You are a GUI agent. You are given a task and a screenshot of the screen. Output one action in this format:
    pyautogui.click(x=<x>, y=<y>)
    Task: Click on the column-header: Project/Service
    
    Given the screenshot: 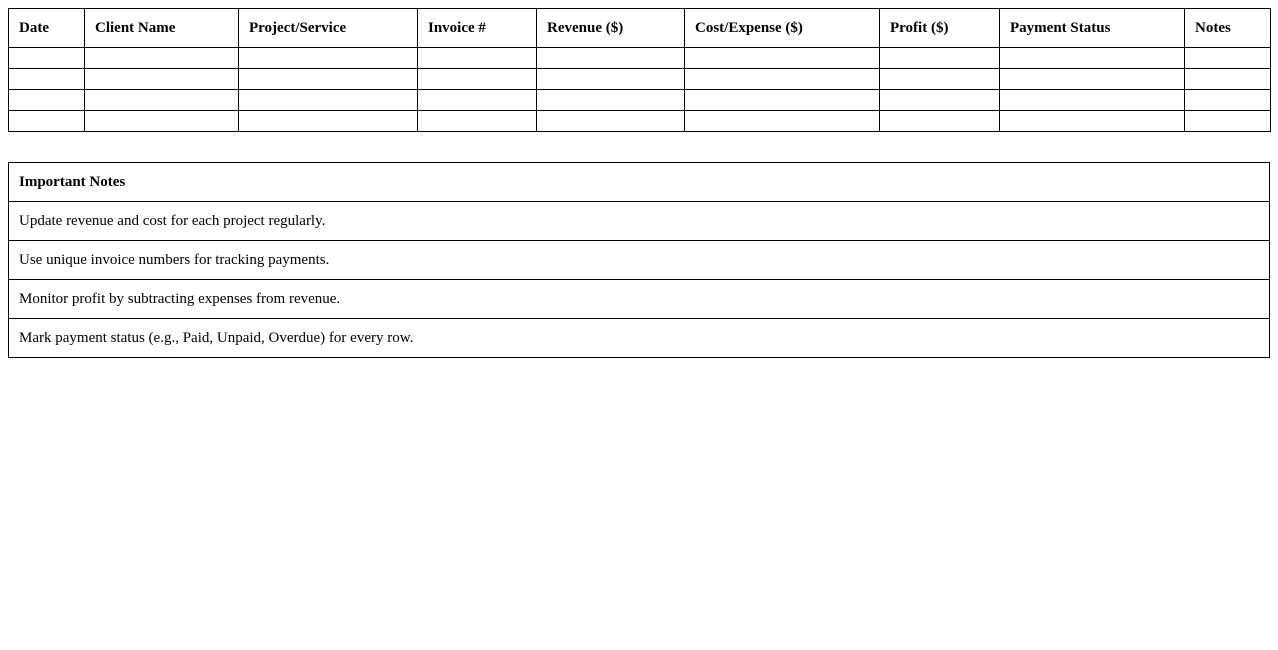 What is the action you would take?
    pyautogui.click(x=328, y=28)
    